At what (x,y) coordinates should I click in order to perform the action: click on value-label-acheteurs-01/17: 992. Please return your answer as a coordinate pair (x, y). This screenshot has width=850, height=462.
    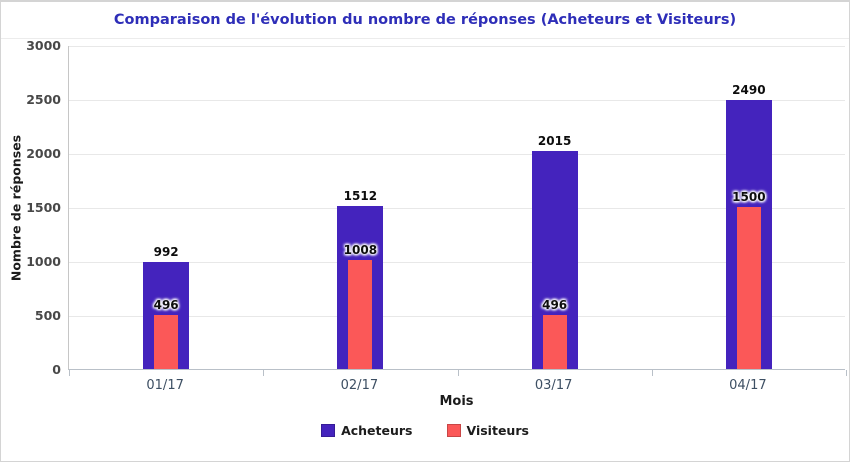
    Looking at the image, I should click on (166, 252).